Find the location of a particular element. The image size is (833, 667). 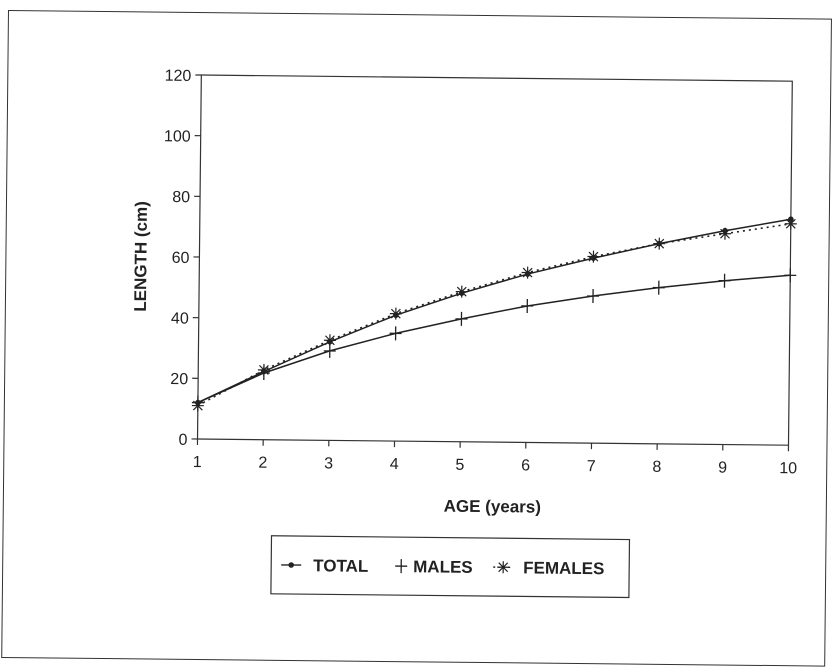

x-tick-label: 3 is located at coordinates (328, 463).